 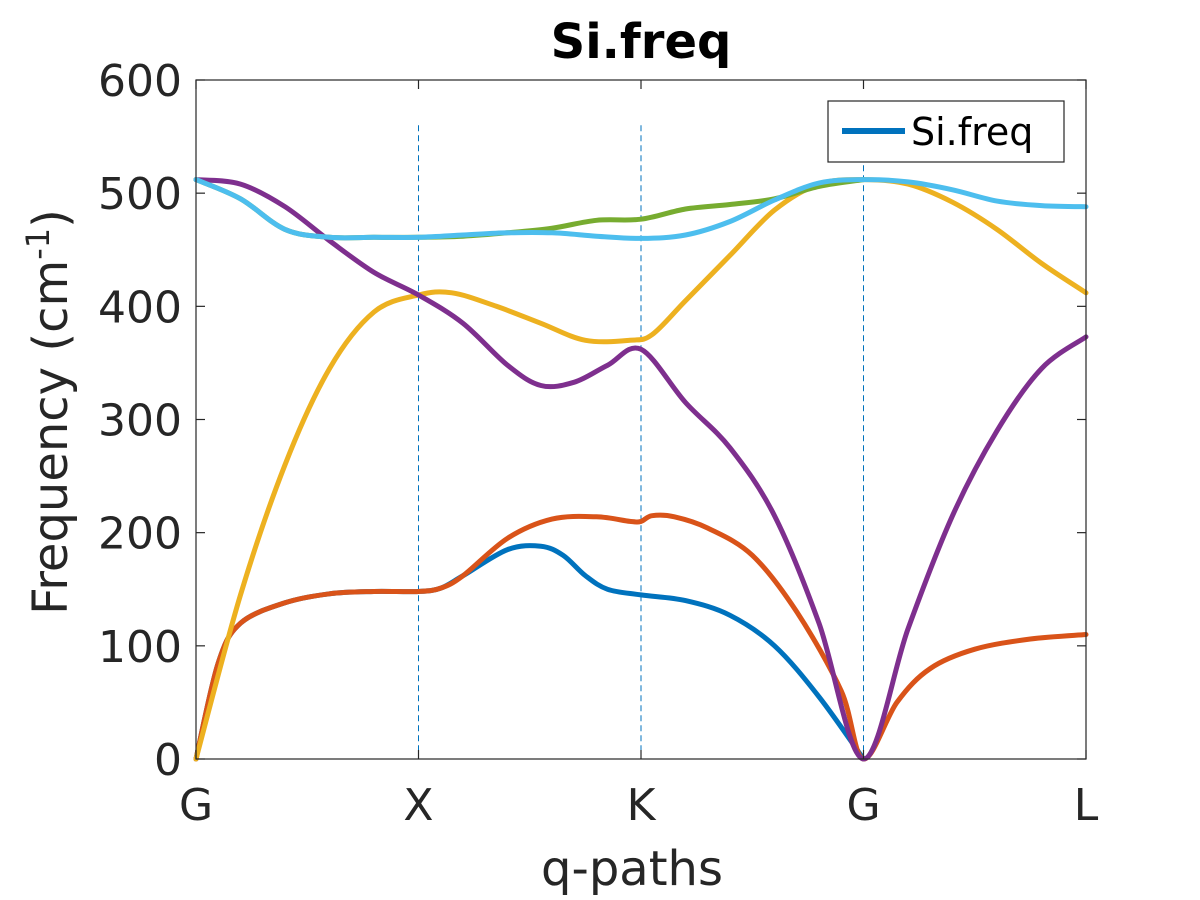 What do you see at coordinates (641, 42) in the screenshot?
I see `chart-title: Si.freq` at bounding box center [641, 42].